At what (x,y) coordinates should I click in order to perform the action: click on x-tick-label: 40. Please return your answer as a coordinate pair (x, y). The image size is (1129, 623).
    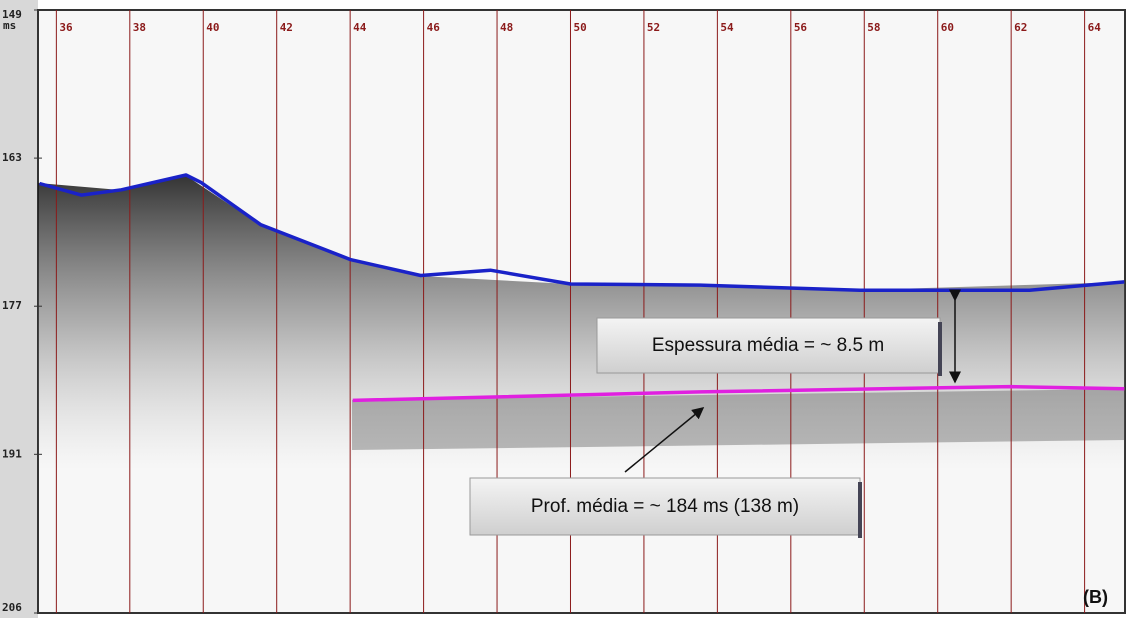
    Looking at the image, I should click on (212, 27).